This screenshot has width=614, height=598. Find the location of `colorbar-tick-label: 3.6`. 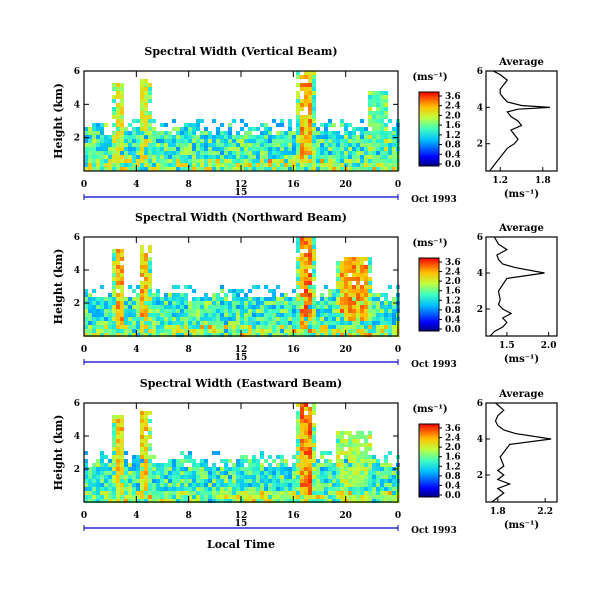

colorbar-tick-label: 3.6 is located at coordinates (453, 97).